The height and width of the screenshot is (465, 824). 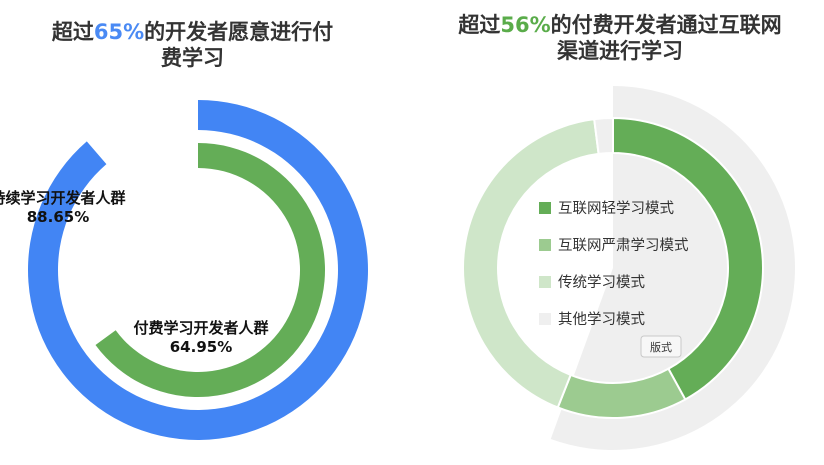 What do you see at coordinates (525, 25) in the screenshot?
I see `right-title-highlight: 56%` at bounding box center [525, 25].